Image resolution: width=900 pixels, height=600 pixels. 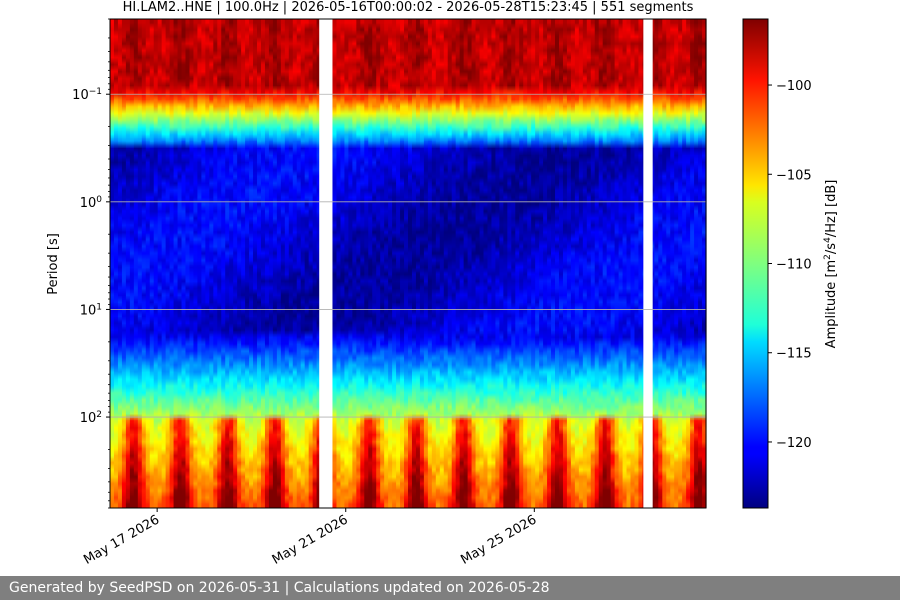 I want to click on colorbar-tick-label: −105, so click(x=794, y=175).